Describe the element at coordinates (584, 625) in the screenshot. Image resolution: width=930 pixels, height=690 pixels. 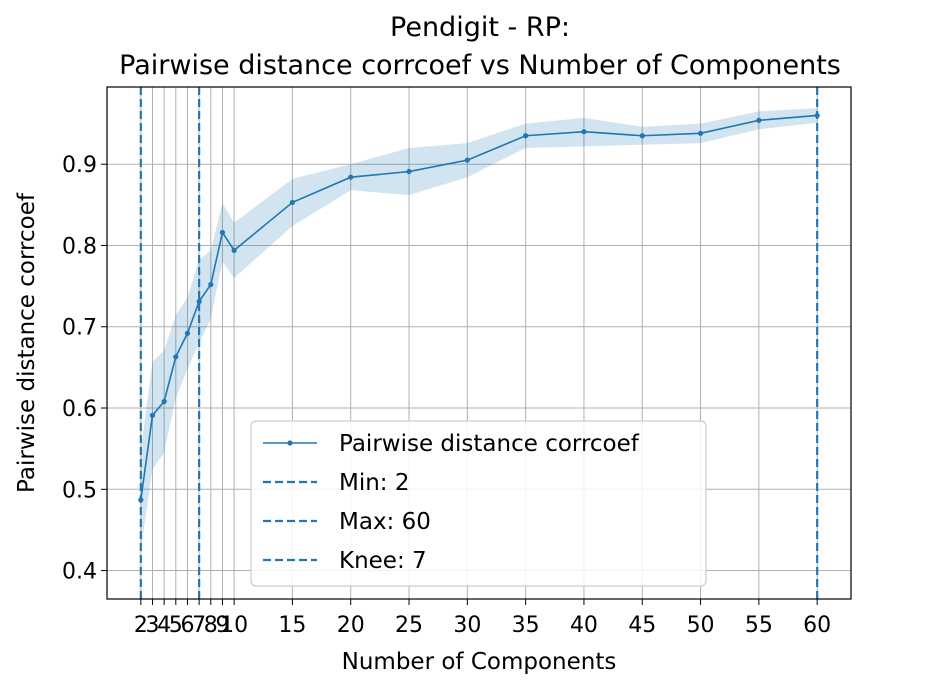
I see `x-tick-label: 40` at that location.